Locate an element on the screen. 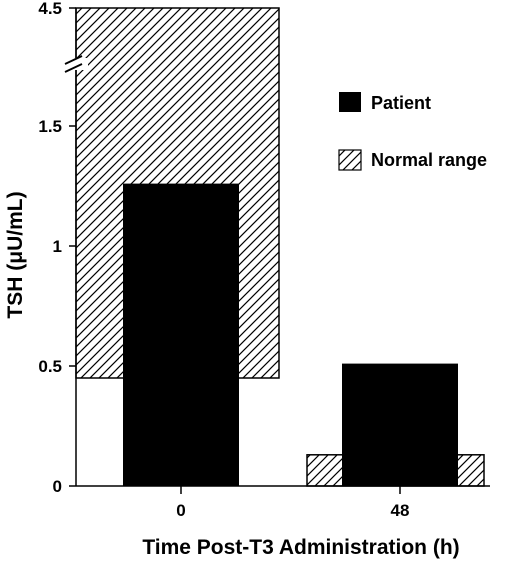 The width and height of the screenshot is (520, 563). y-tick-label: 4.5 is located at coordinates (50, 9).